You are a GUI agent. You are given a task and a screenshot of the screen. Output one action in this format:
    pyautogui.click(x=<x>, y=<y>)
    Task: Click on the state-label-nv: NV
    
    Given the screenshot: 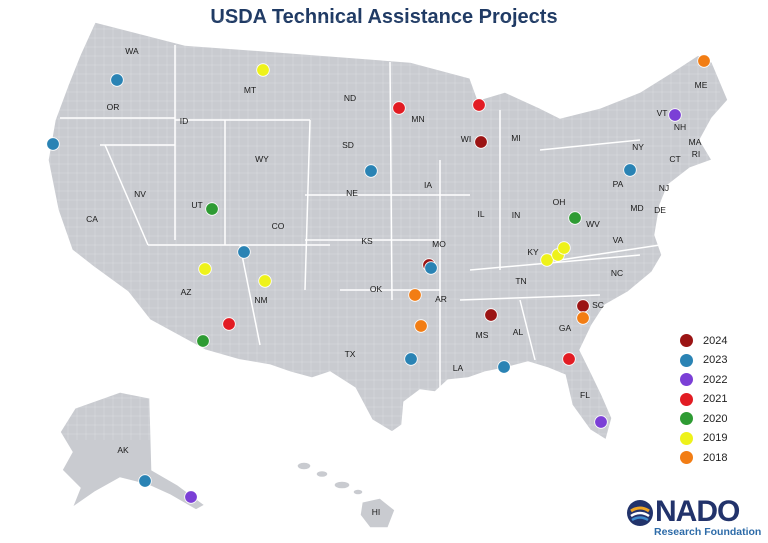 What is the action you would take?
    pyautogui.click(x=140, y=194)
    